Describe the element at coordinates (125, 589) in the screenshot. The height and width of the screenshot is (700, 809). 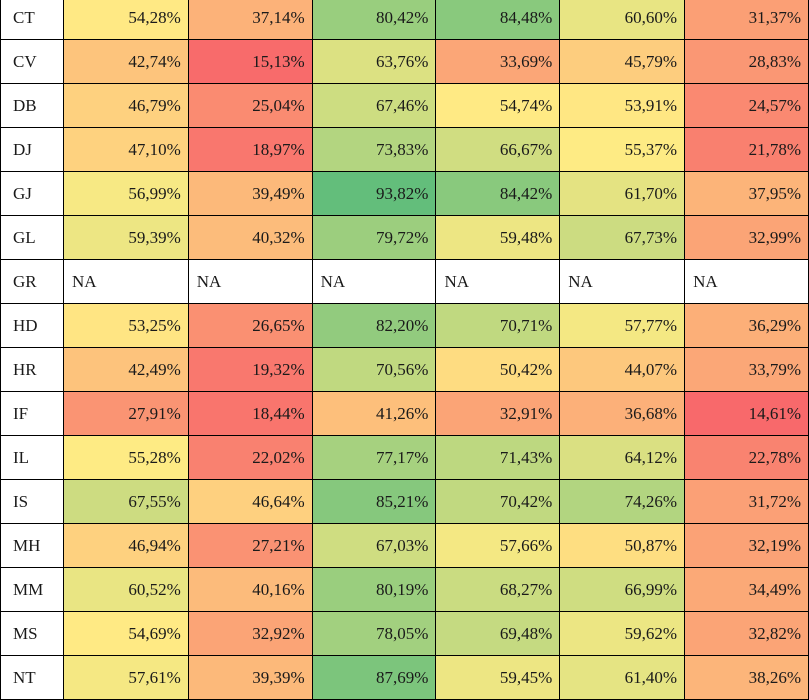
I see `value-cell: 60,52%` at that location.